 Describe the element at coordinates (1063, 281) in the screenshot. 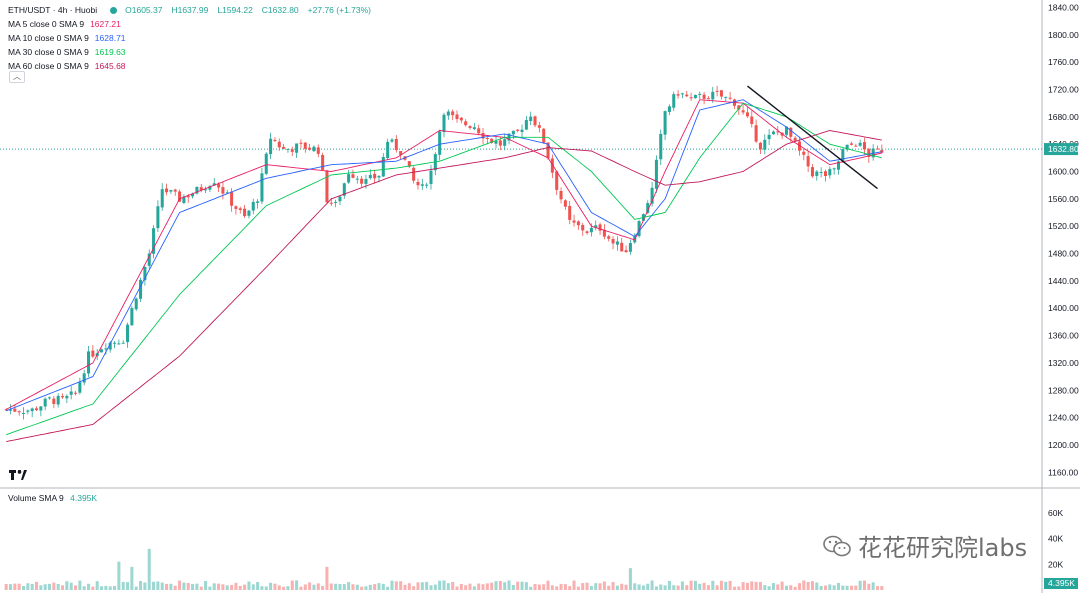

I see `price-tick-label: 1440.00` at that location.